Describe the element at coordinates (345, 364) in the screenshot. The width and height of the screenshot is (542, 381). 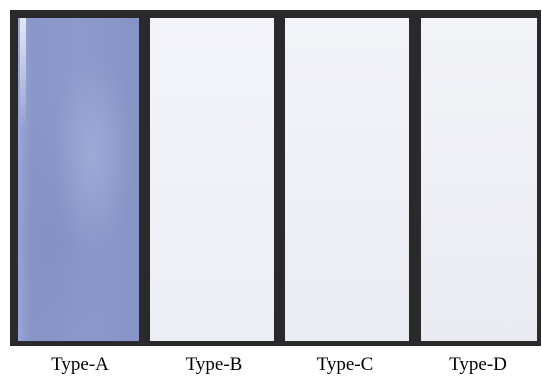
I see `label-type-c: Type-C` at that location.